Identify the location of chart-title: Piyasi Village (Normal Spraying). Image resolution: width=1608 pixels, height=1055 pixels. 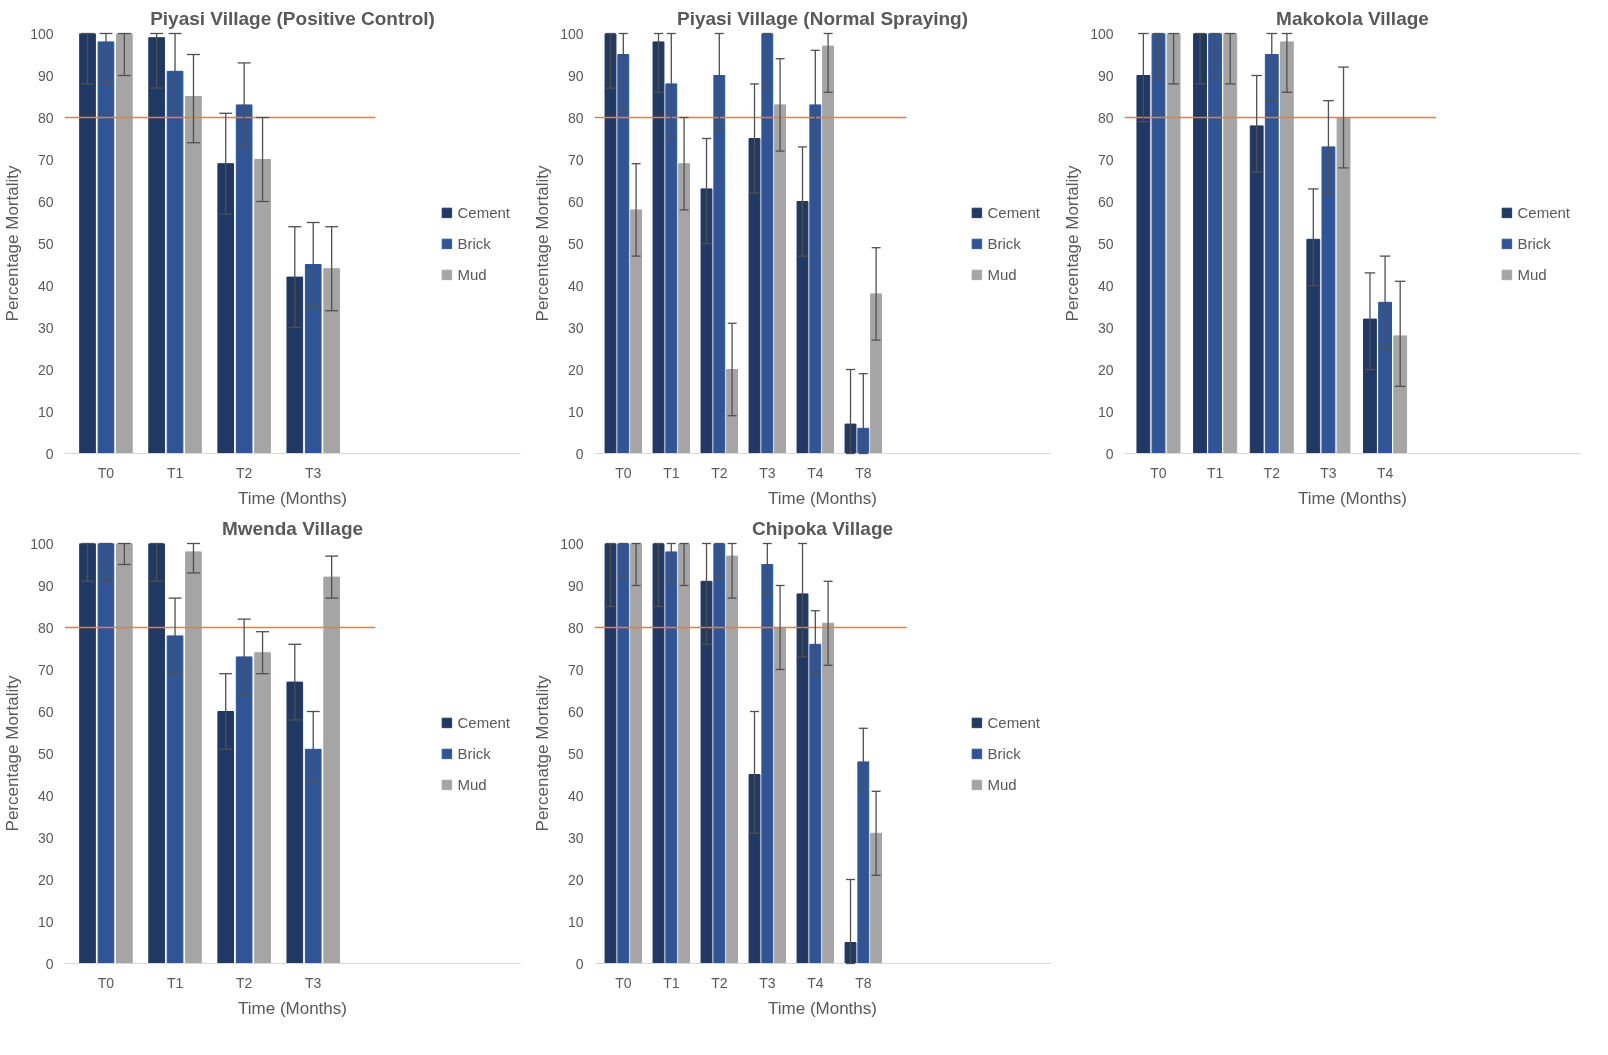
(822, 18).